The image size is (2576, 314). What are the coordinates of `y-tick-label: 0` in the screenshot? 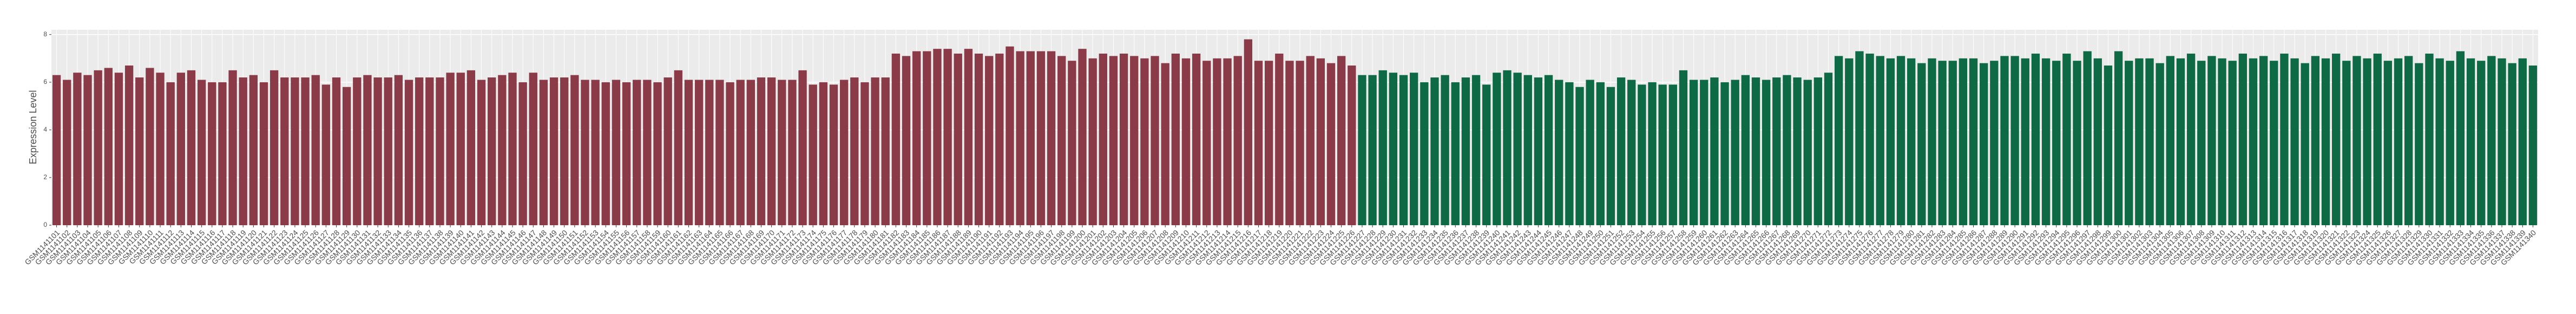 It's located at (45, 224).